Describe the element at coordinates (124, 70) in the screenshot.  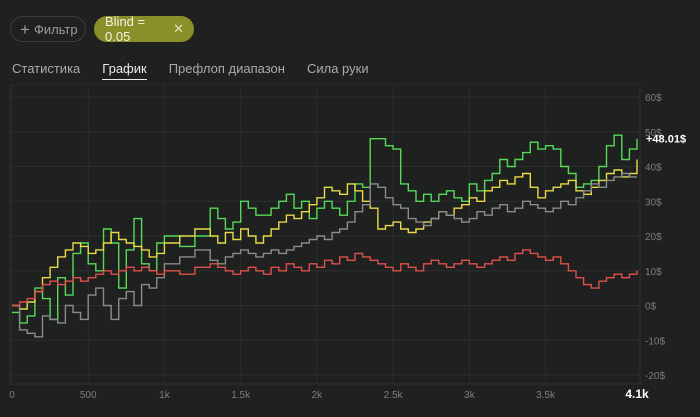
I see `tab-chart: График` at that location.